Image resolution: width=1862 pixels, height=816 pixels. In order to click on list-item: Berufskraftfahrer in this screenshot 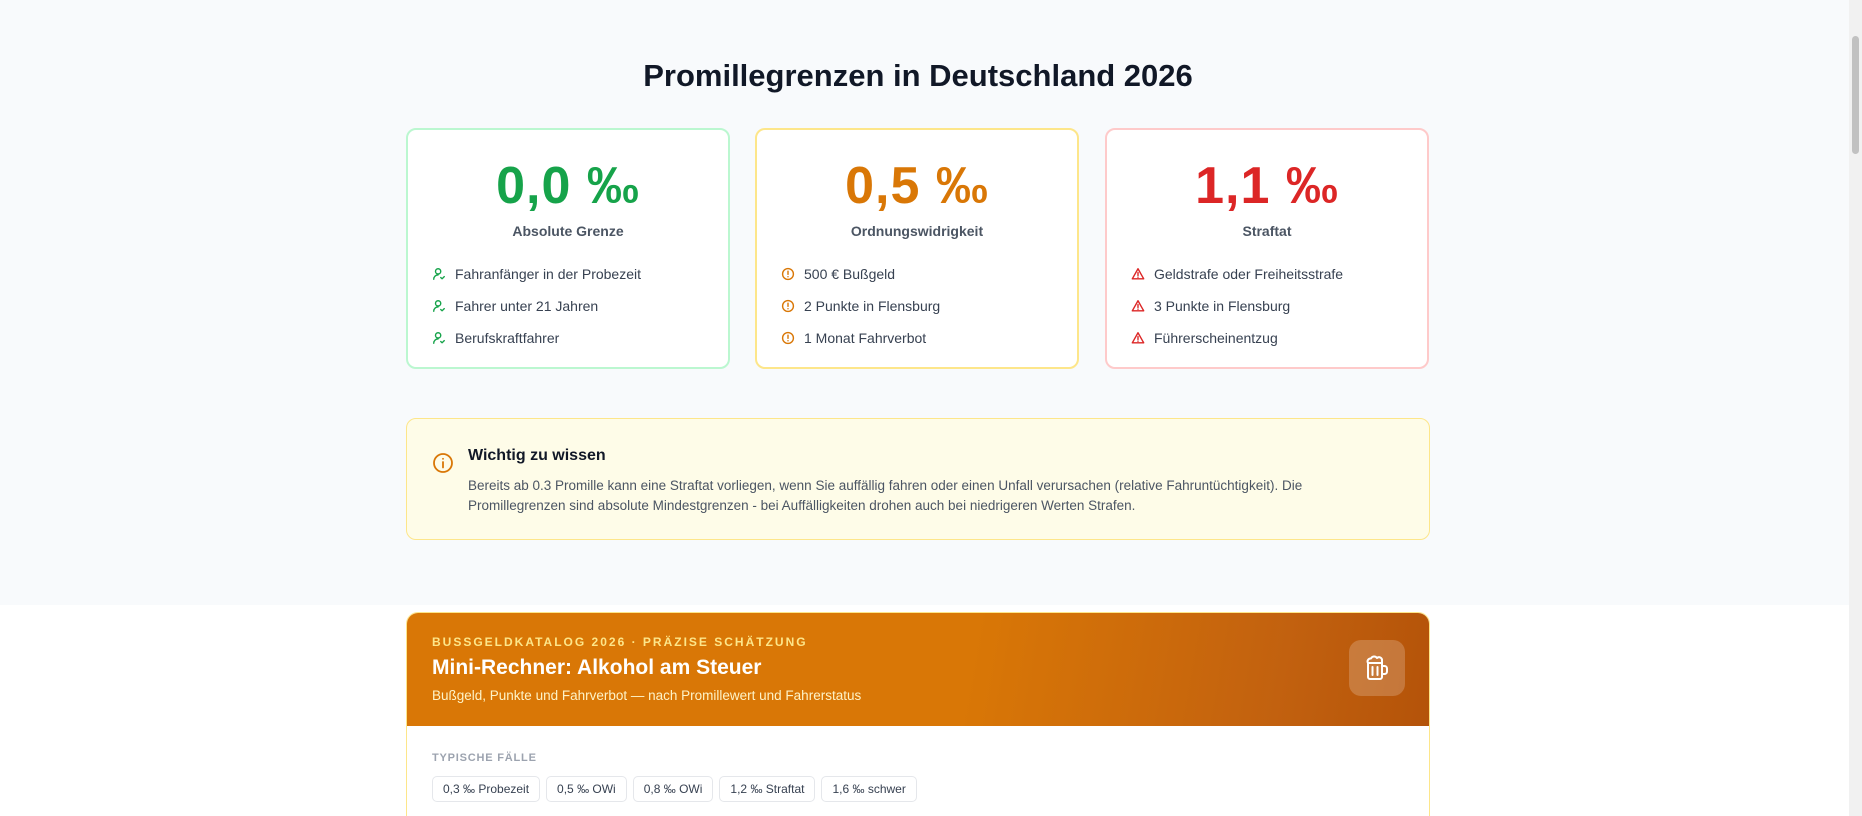, I will do `click(536, 338)`.